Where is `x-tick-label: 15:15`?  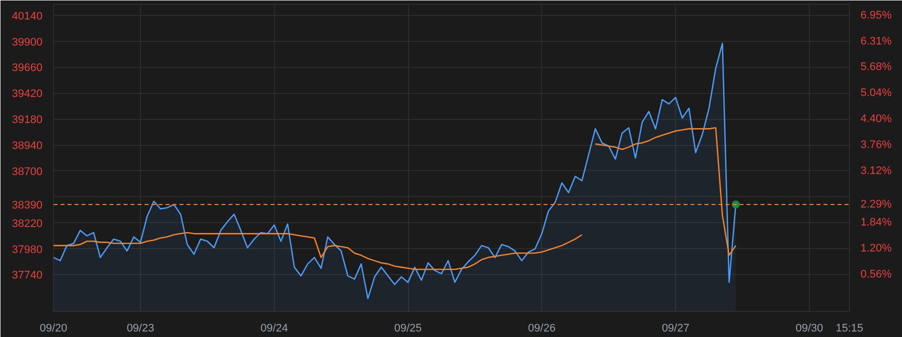
x-tick-label: 15:15 is located at coordinates (850, 328).